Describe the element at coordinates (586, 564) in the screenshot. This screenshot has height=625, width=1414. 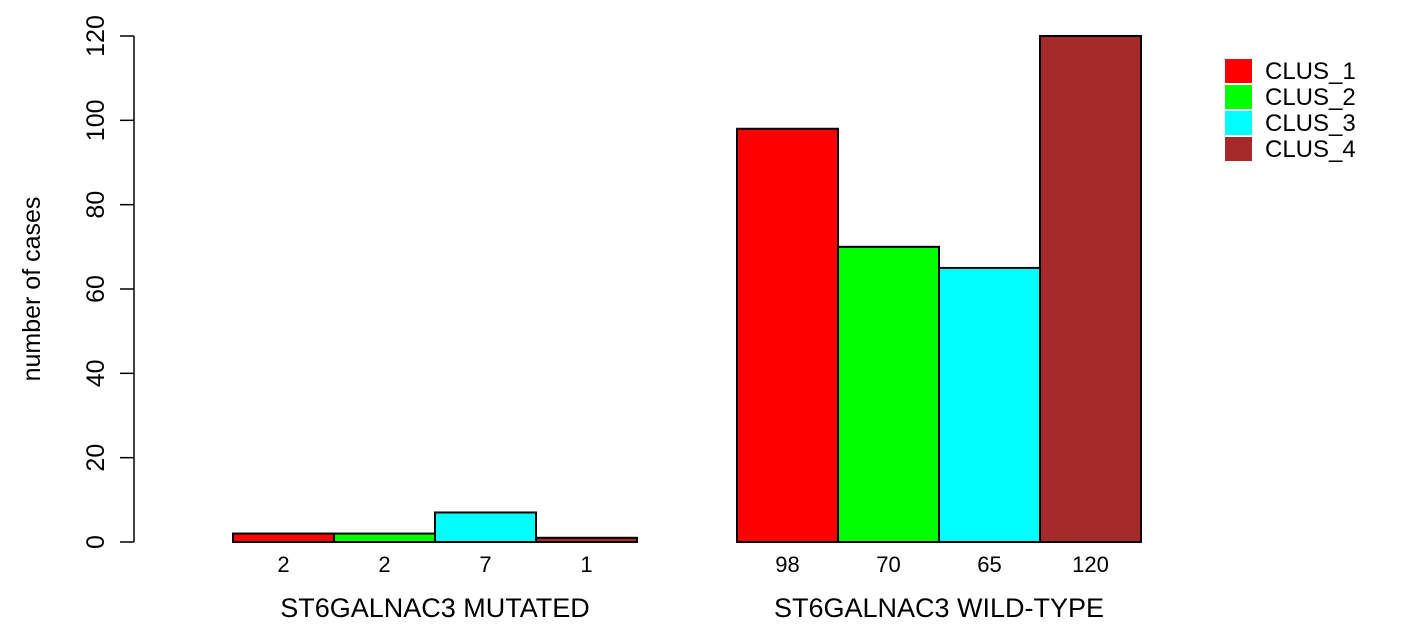
I see `bar-value-label: 1` at that location.